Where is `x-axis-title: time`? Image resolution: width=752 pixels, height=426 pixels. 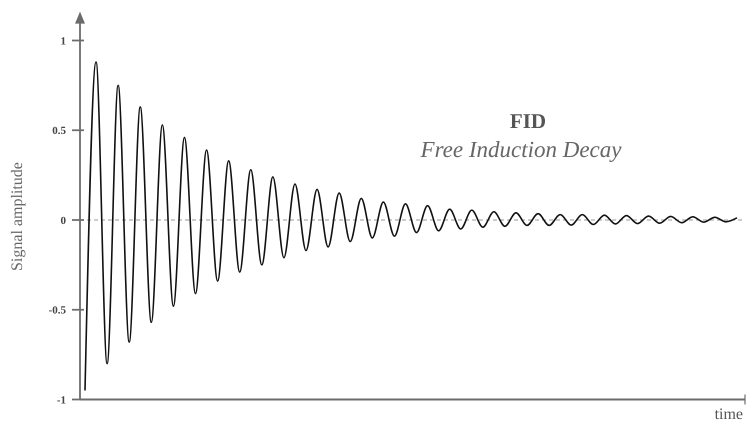
x-axis-title: time is located at coordinates (728, 414).